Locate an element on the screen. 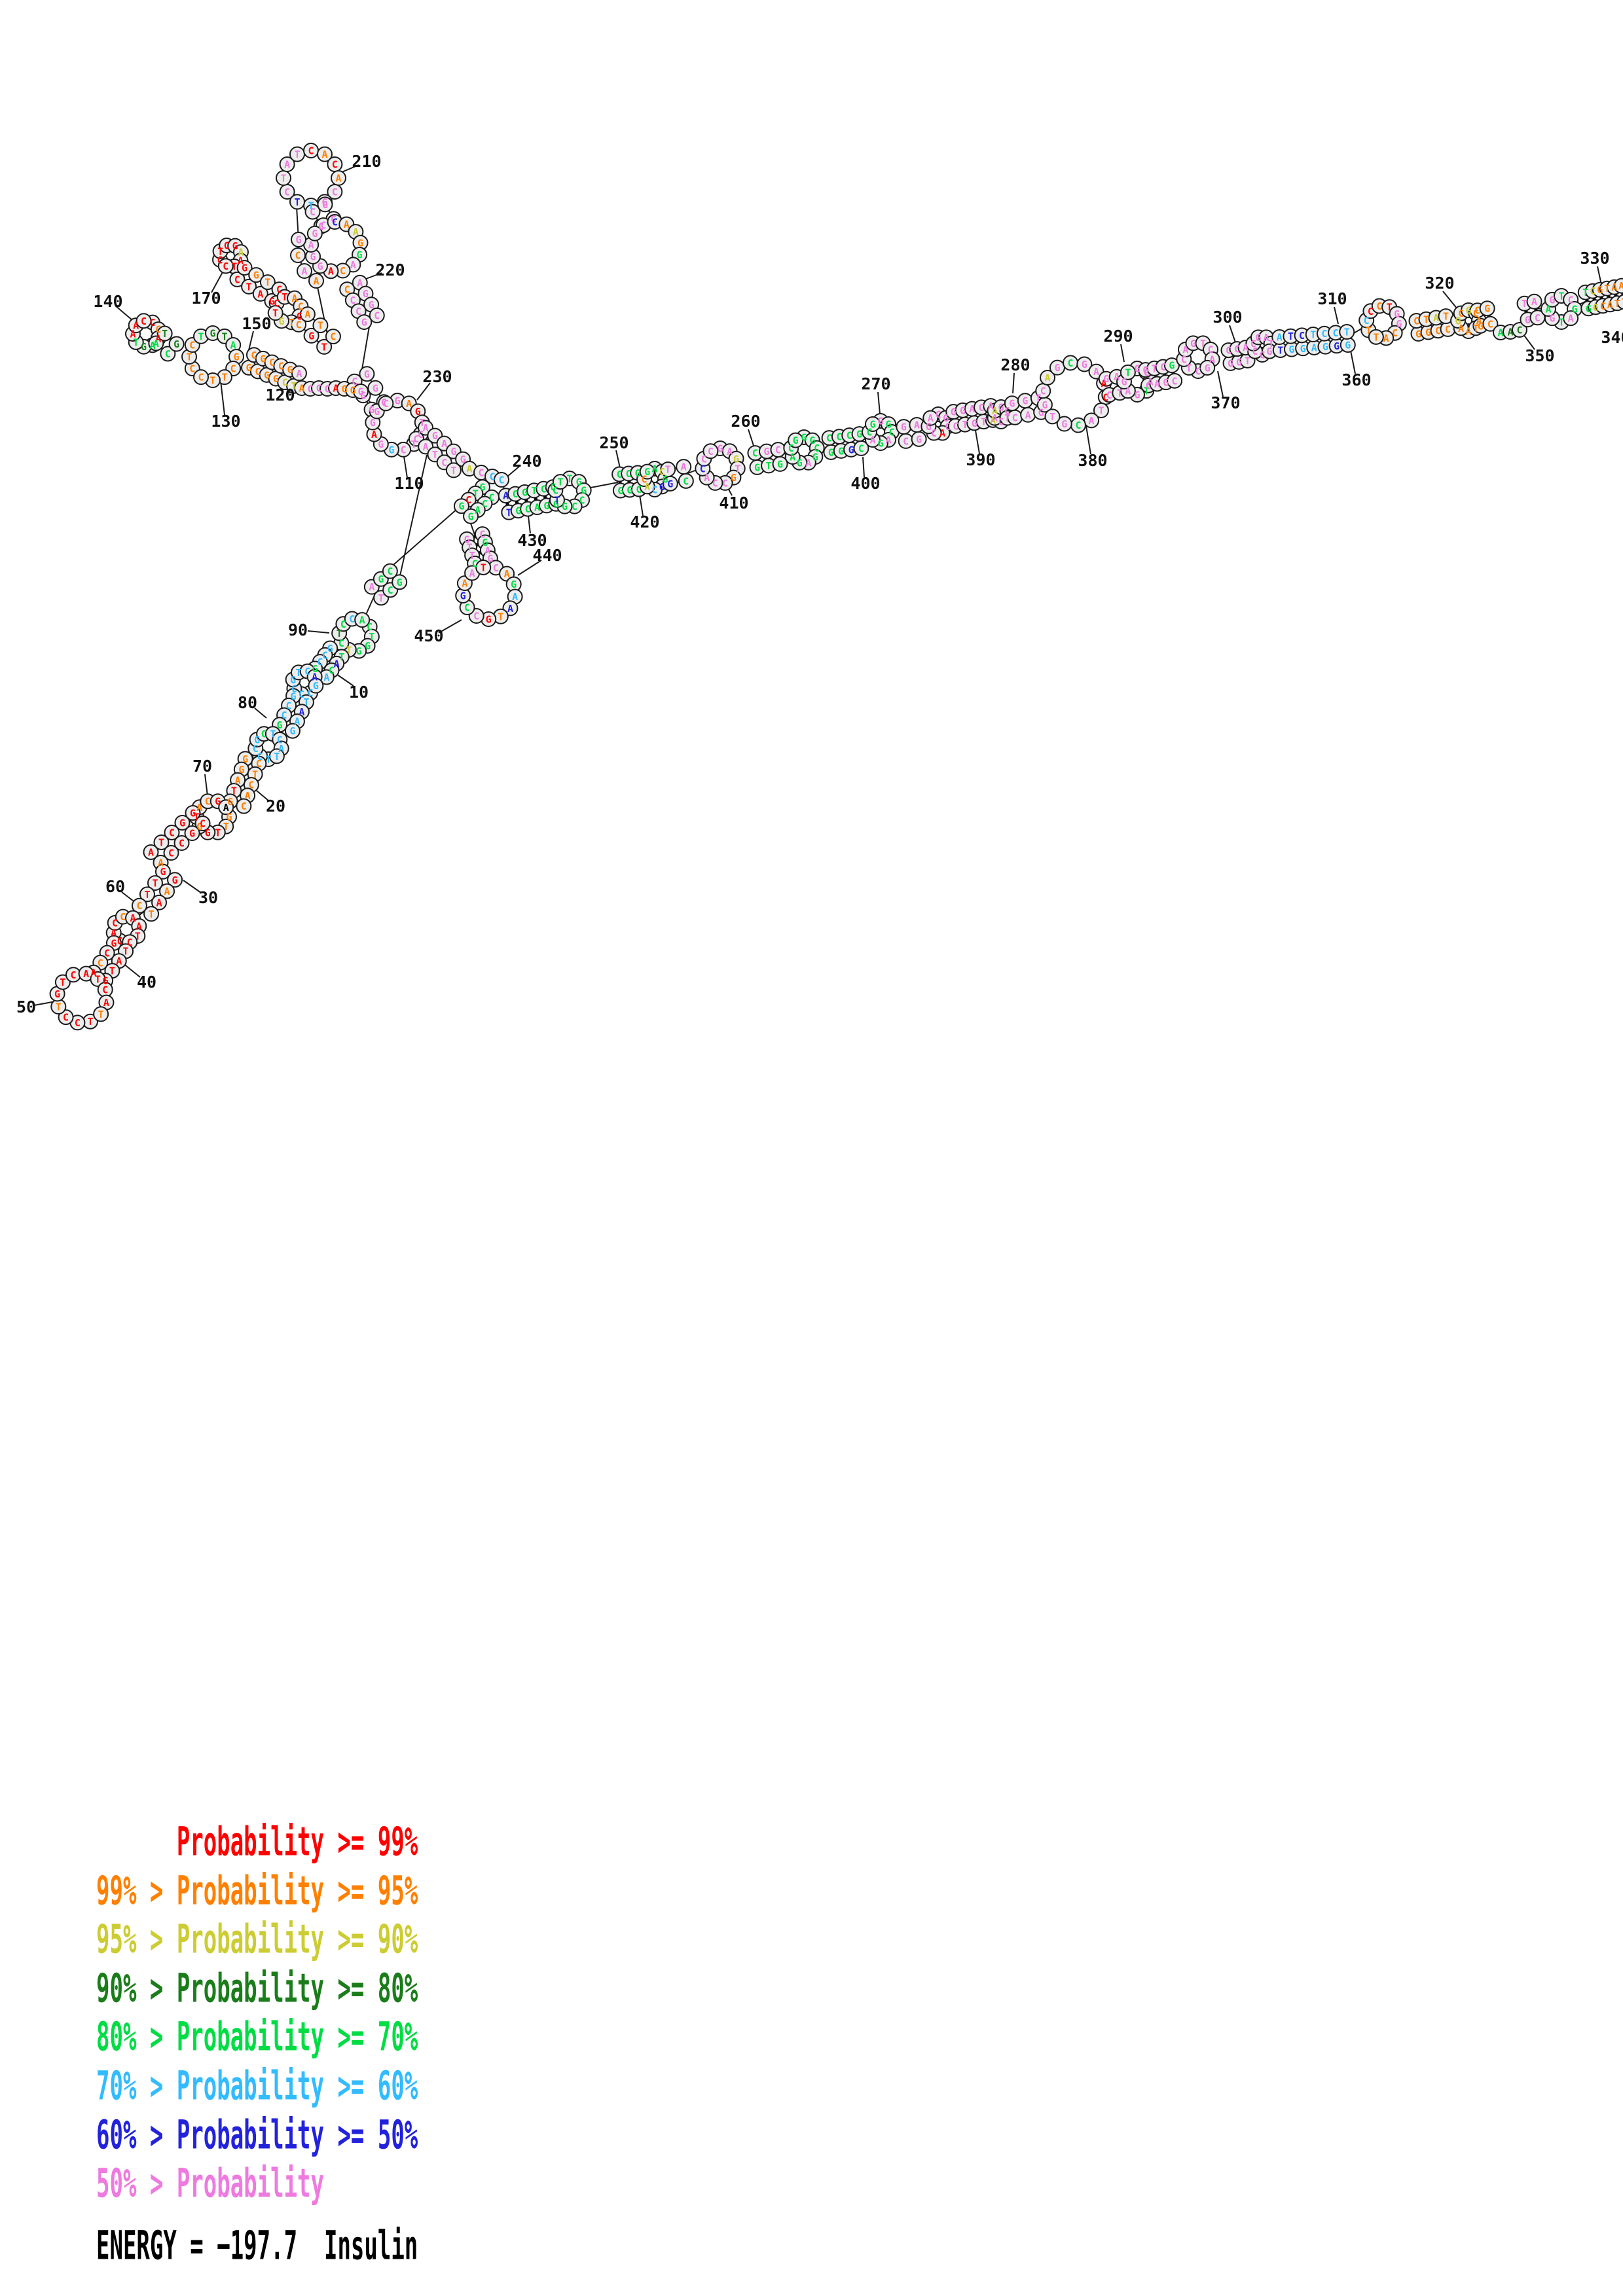 The width and height of the screenshot is (1623, 2296). legend-row: 95% > Probability >= 90% is located at coordinates (257, 1940).